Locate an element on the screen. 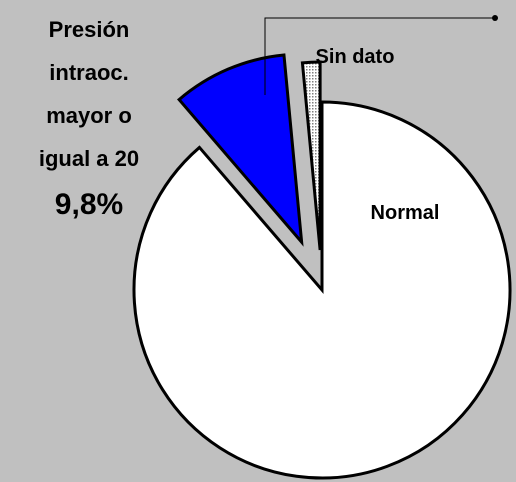  slice-label: Presión intraoc. mayor o igual a 20 is located at coordinates (89, 94).